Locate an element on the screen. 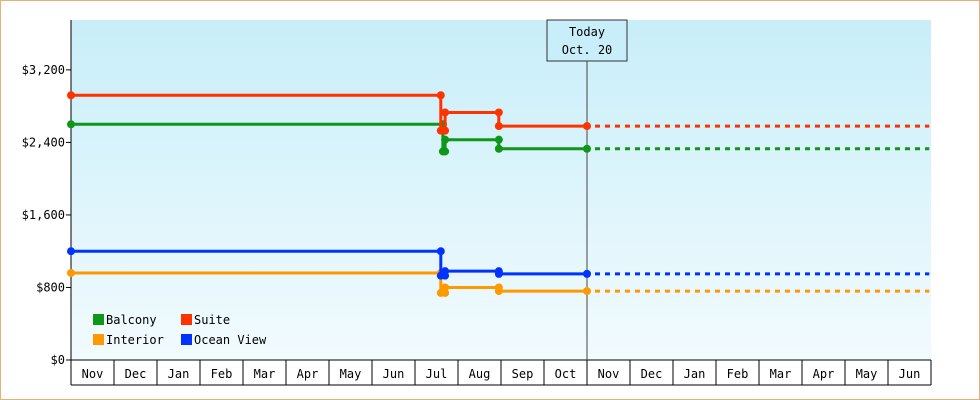  legend-item-ocean-view: Ocean View is located at coordinates (224, 340).